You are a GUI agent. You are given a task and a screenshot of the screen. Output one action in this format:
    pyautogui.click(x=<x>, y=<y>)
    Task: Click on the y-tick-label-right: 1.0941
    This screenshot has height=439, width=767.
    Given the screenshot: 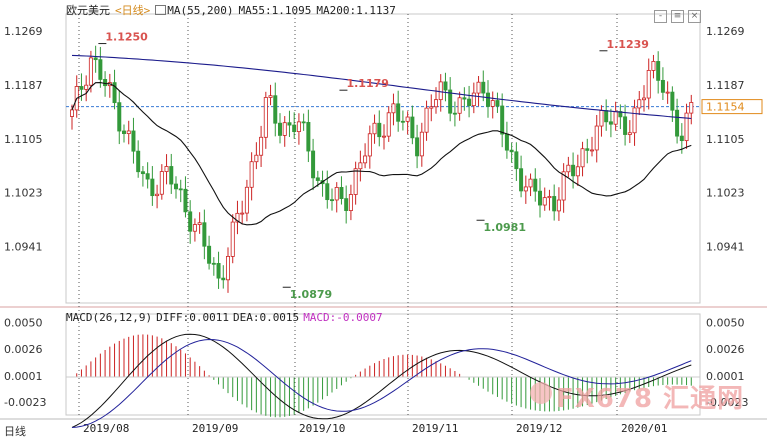 What is the action you would take?
    pyautogui.click(x=725, y=247)
    